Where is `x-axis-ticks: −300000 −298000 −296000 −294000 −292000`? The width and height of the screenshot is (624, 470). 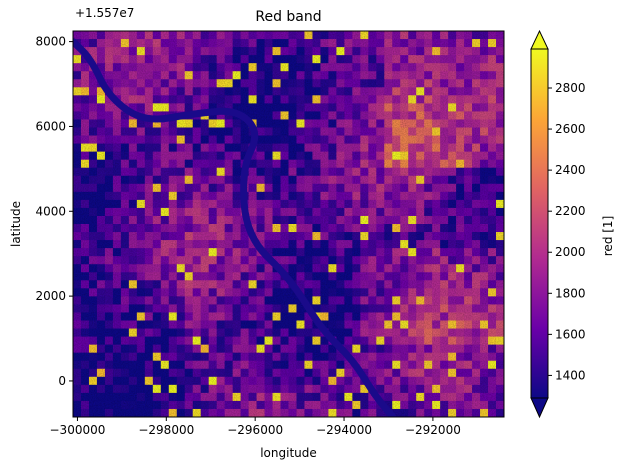
x-axis-ticks: −300000 −298000 −296000 −294000 −292000 is located at coordinates (255, 427).